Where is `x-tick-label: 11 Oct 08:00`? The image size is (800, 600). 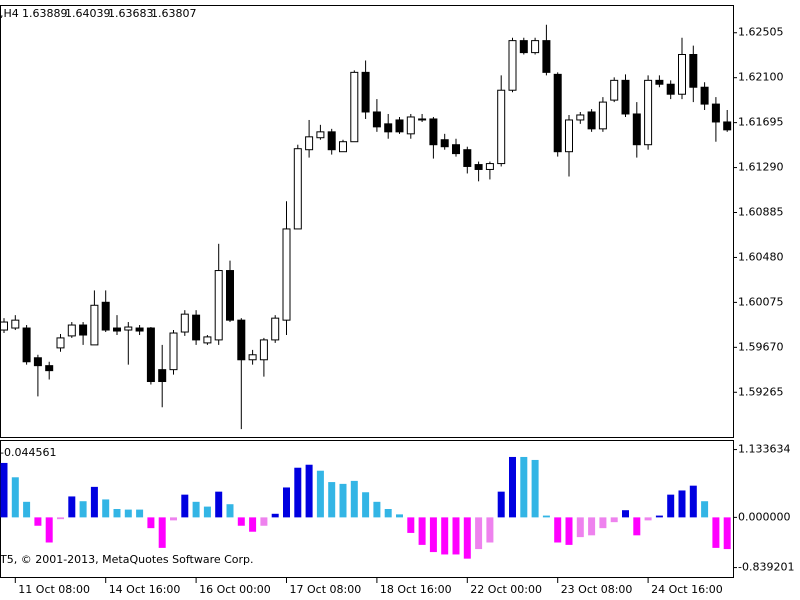
x-tick-label: 11 Oct 08:00 is located at coordinates (54, 589).